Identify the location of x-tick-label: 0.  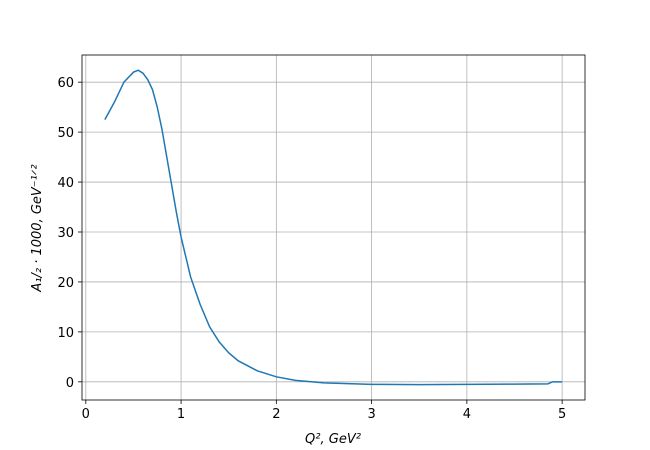
(86, 414).